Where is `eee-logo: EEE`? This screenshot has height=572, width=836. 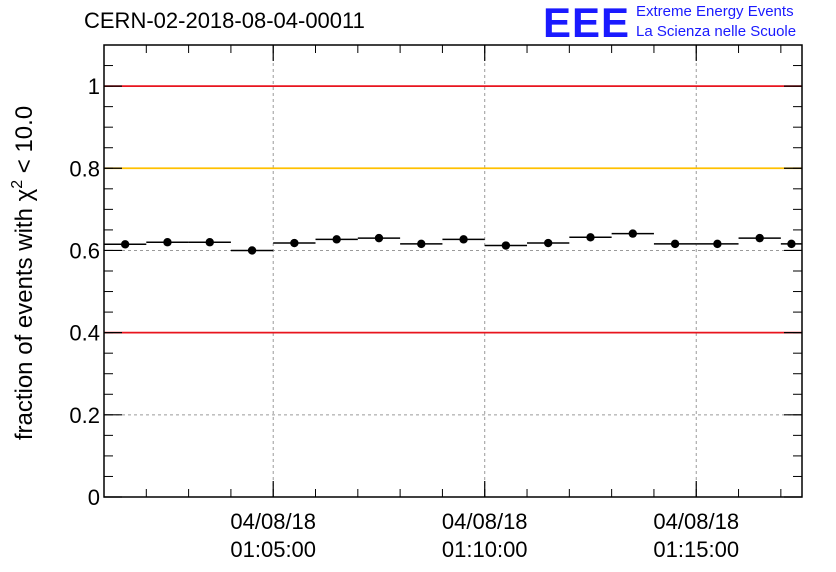 eee-logo: EEE is located at coordinates (587, 23).